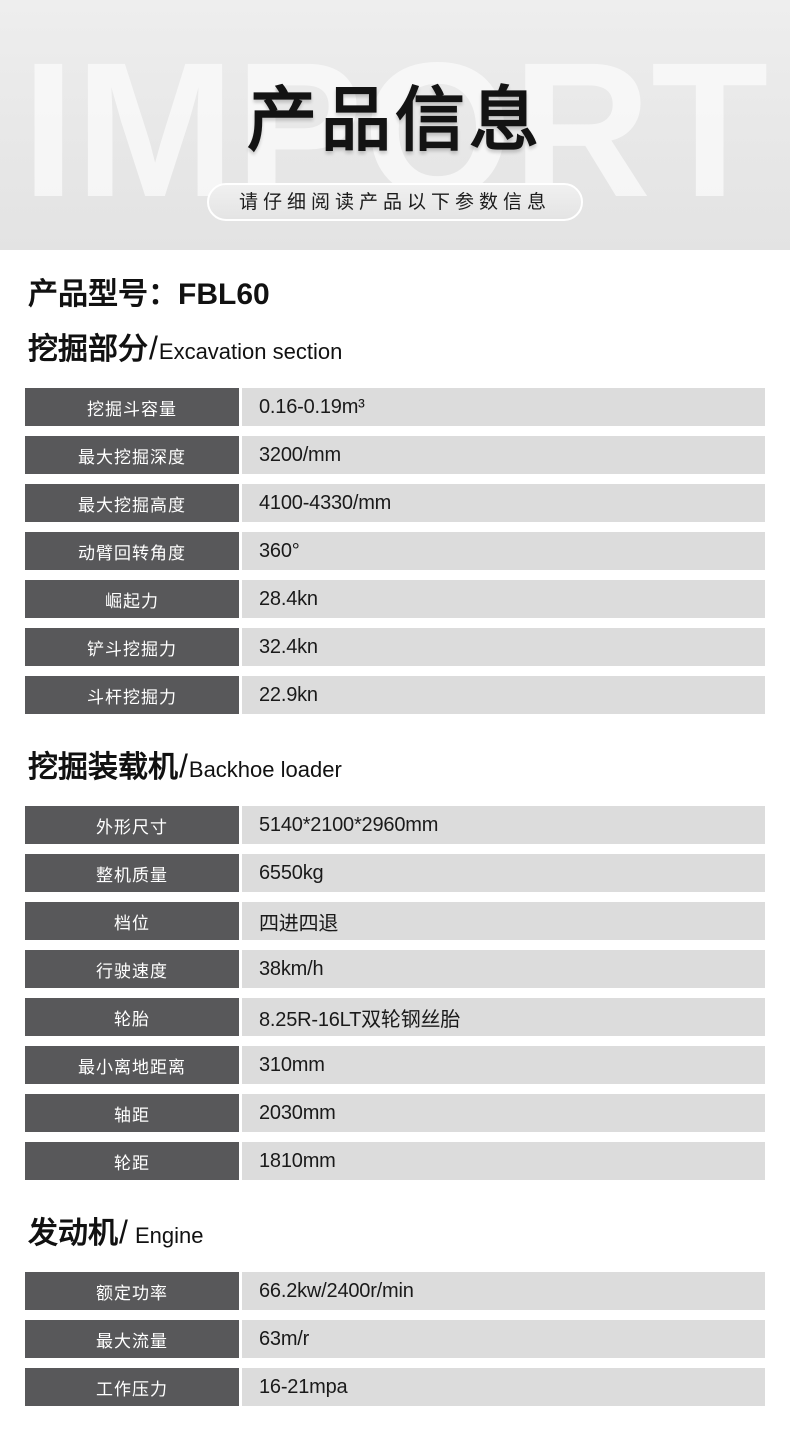 The height and width of the screenshot is (1430, 790). I want to click on page-title: 产品信息, so click(395, 120).